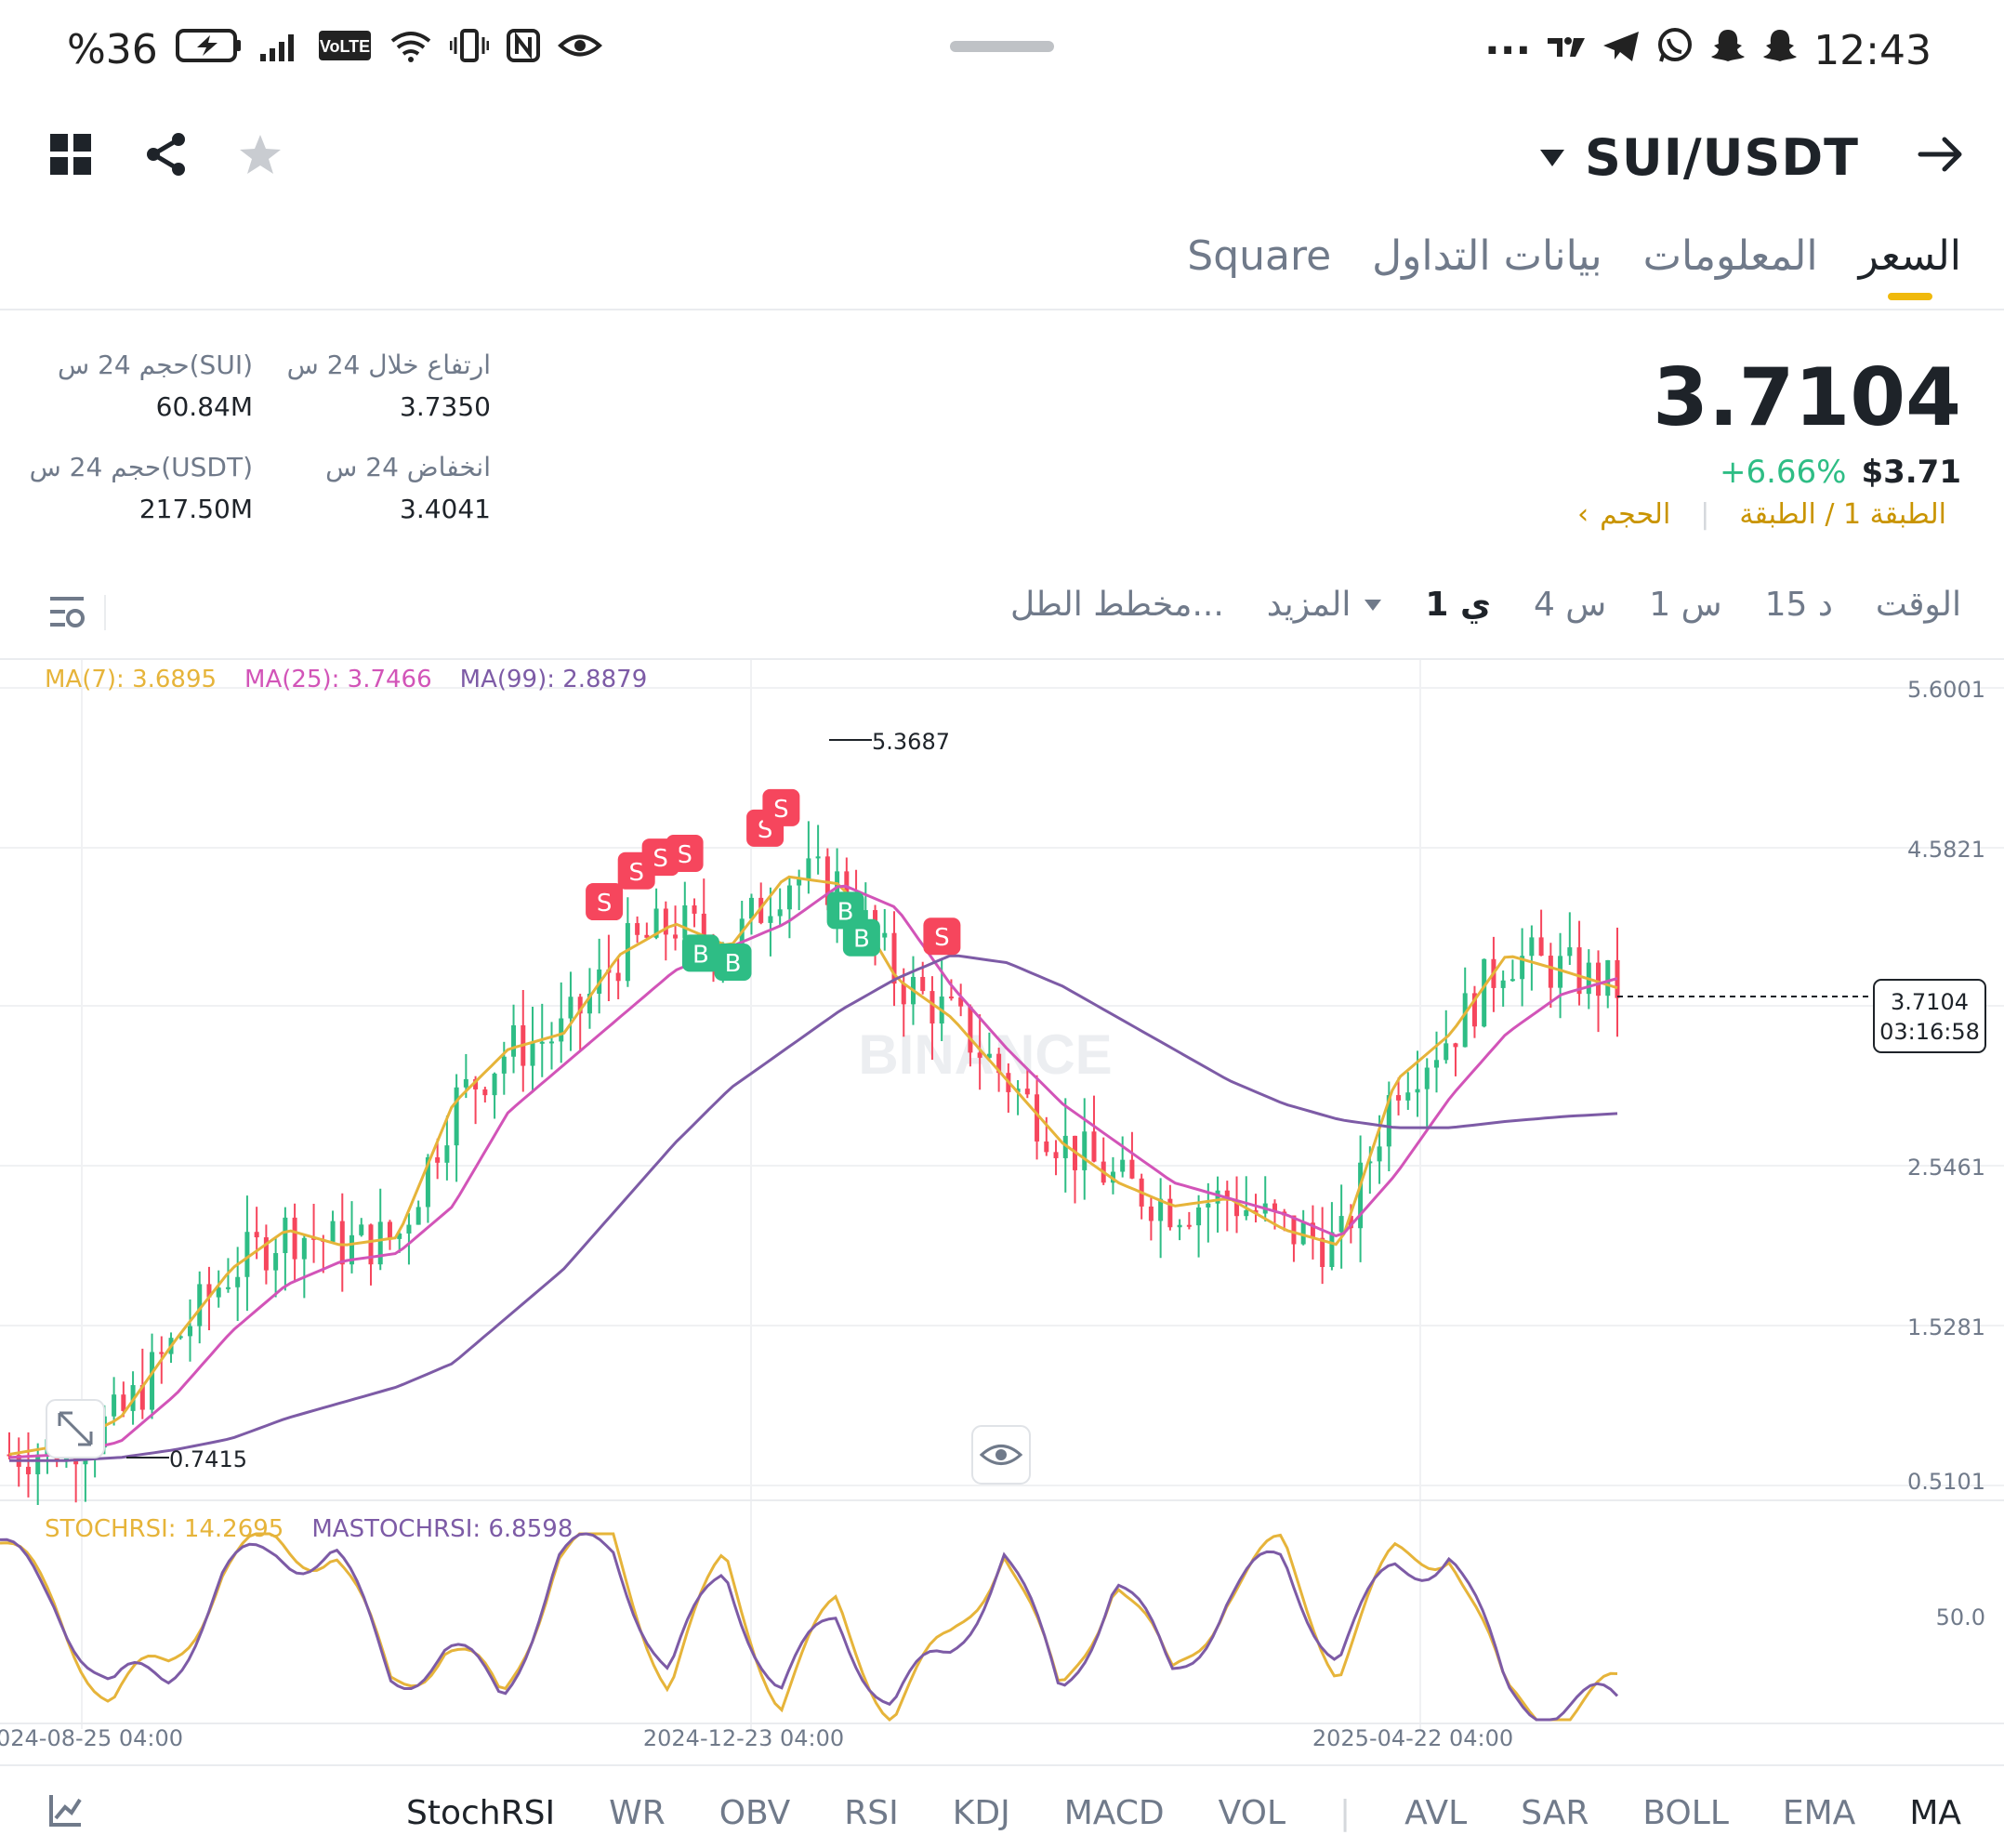 The height and width of the screenshot is (1848, 2004). I want to click on indicator-settings-button, so click(66, 1811).